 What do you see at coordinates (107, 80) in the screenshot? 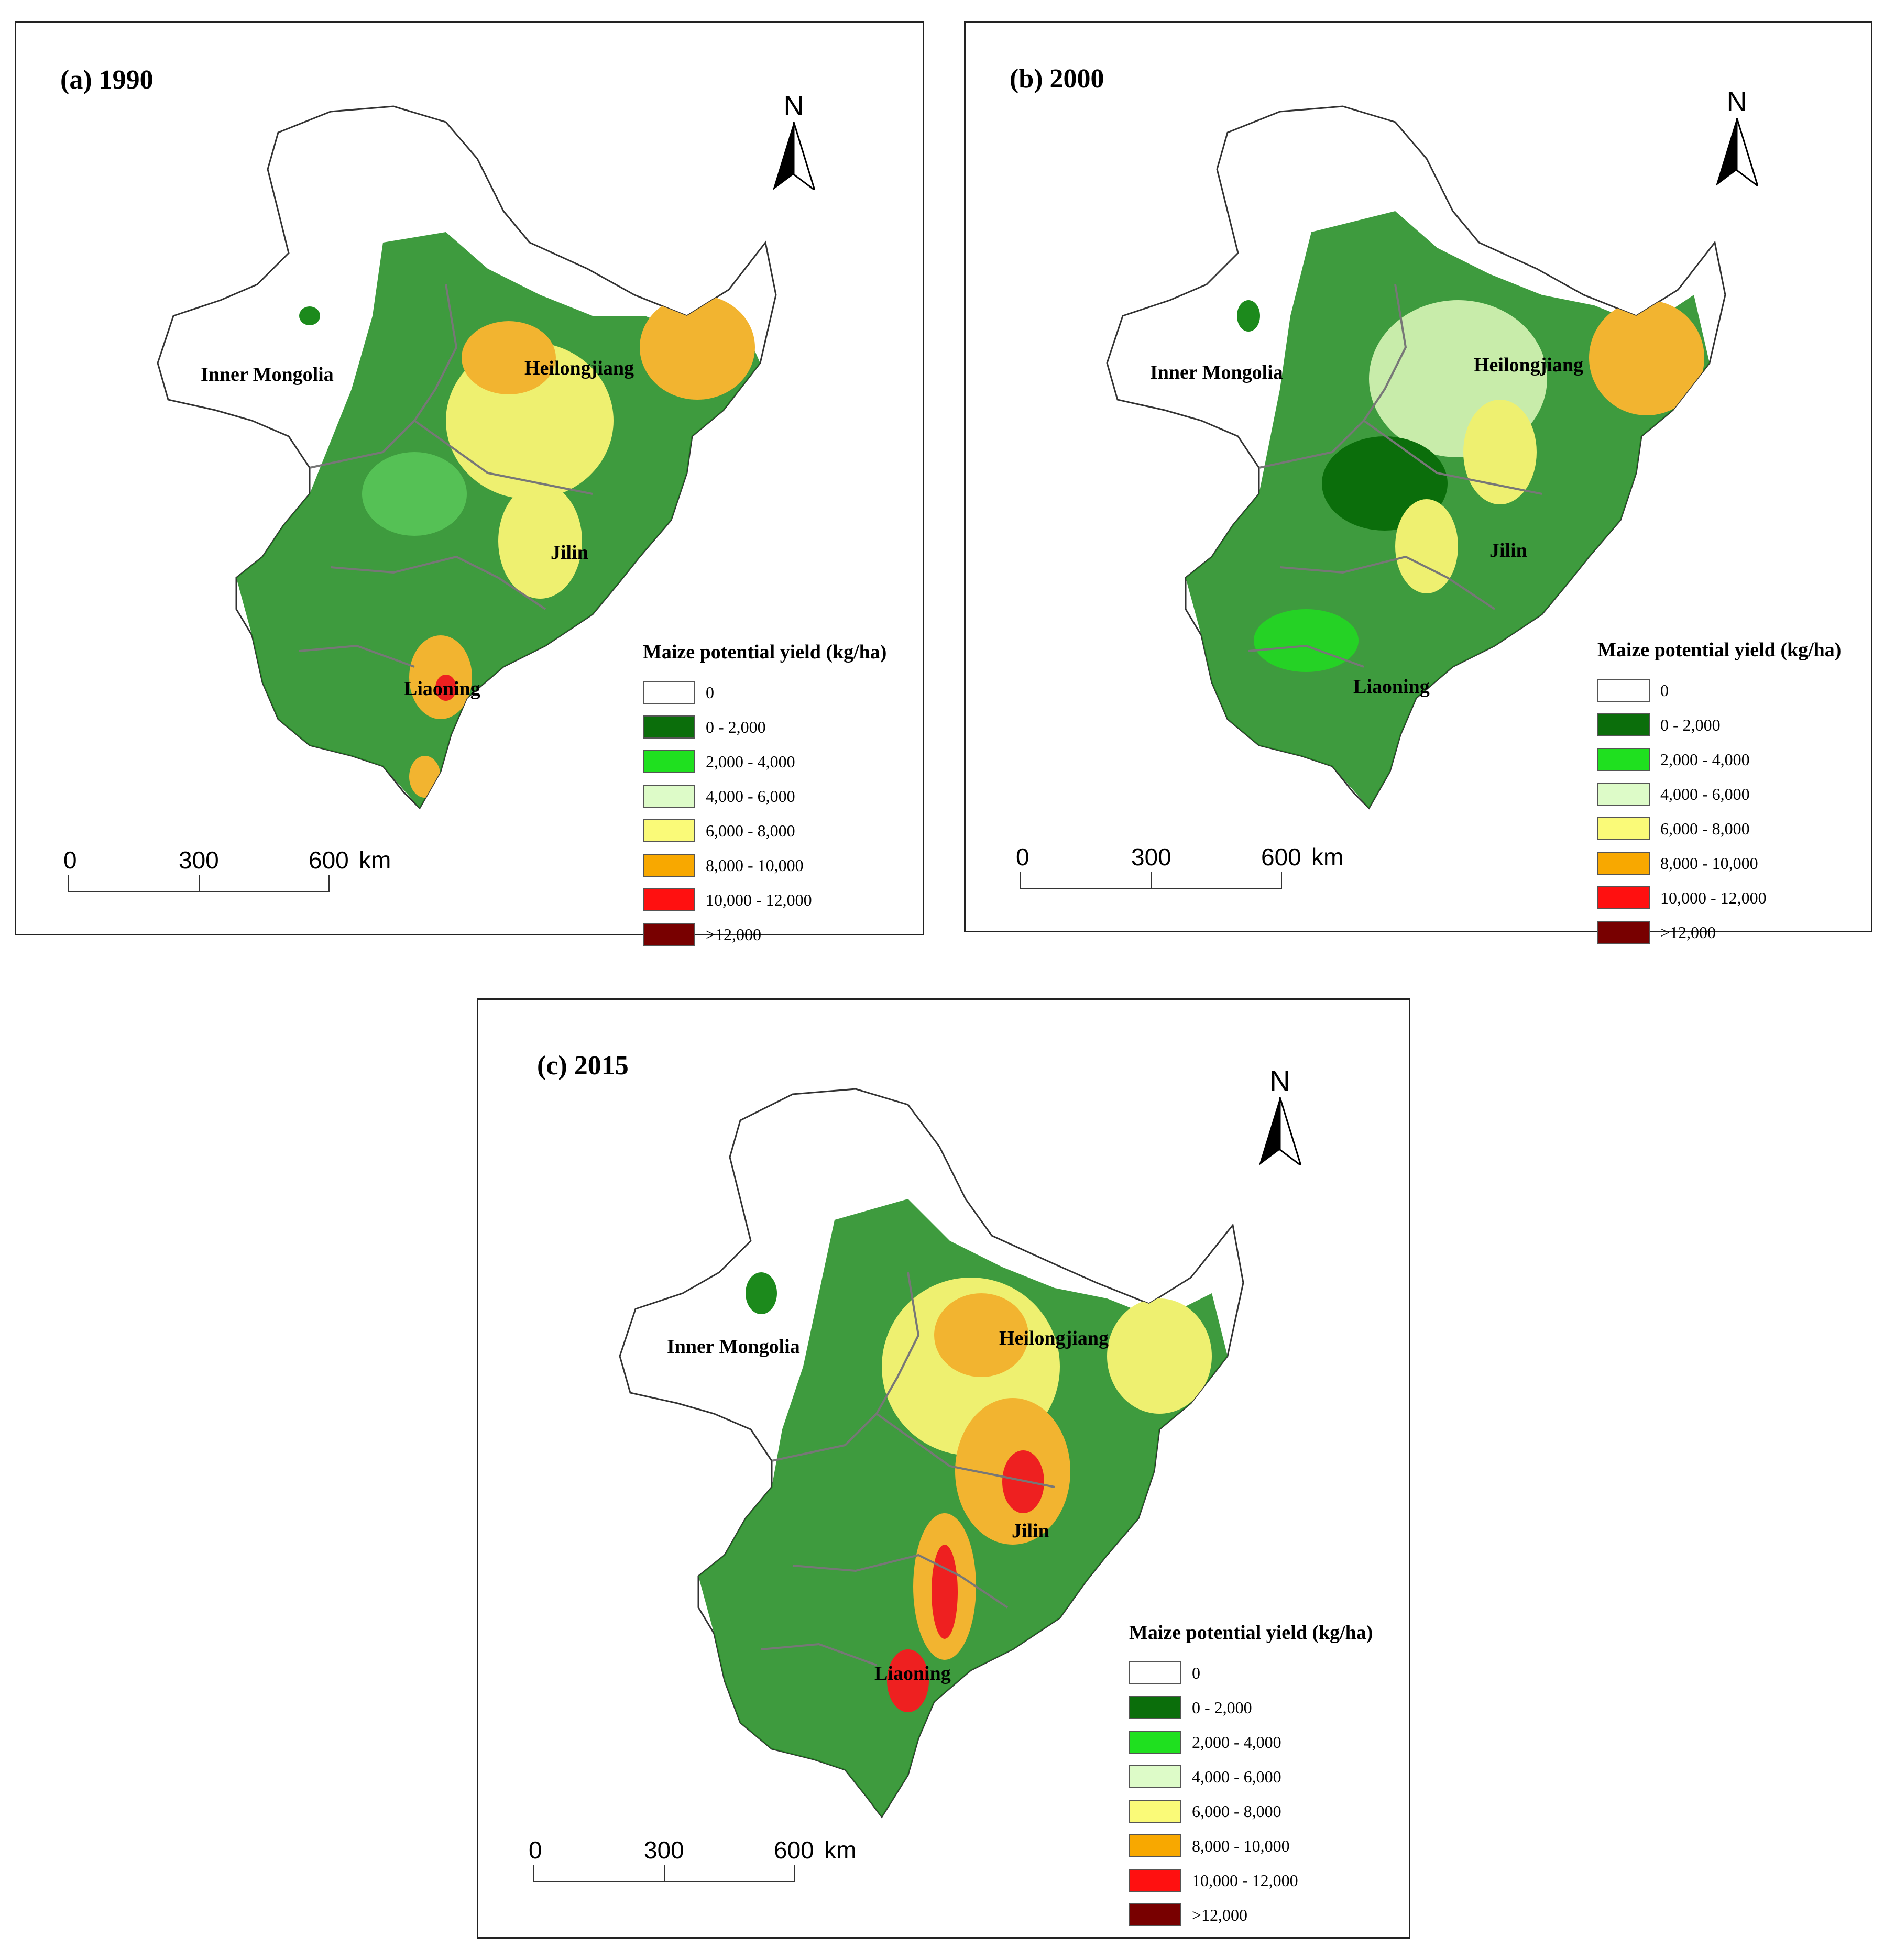
I see `panel-title: (a) 1990` at bounding box center [107, 80].